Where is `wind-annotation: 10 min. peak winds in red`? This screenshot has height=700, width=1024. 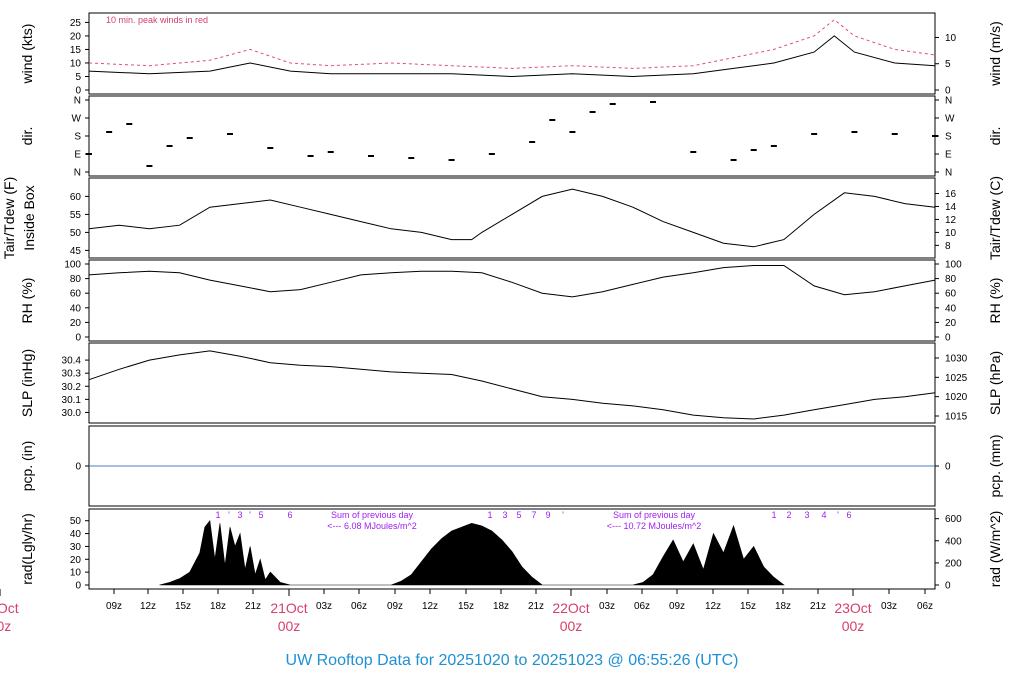 wind-annotation: 10 min. peak winds in red is located at coordinates (157, 20).